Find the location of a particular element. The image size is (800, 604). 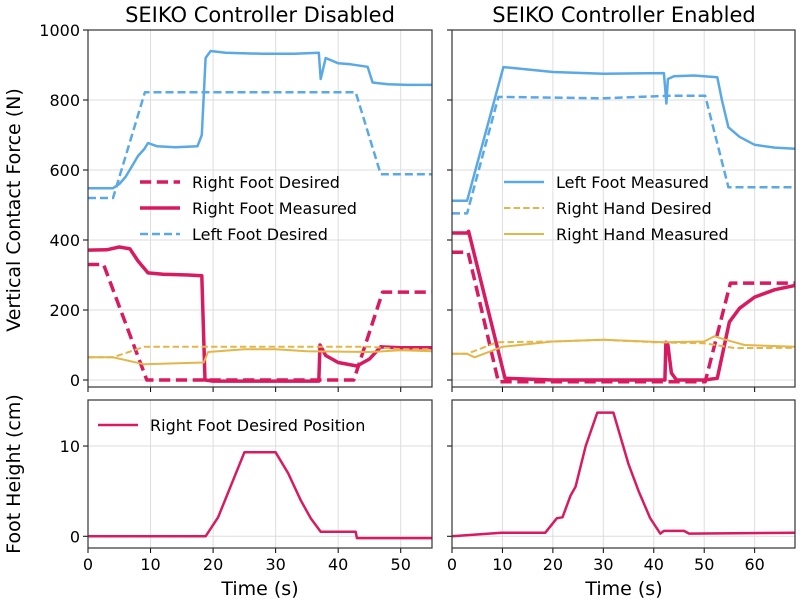

series-line-right-foot-desired is located at coordinates (623, 317).